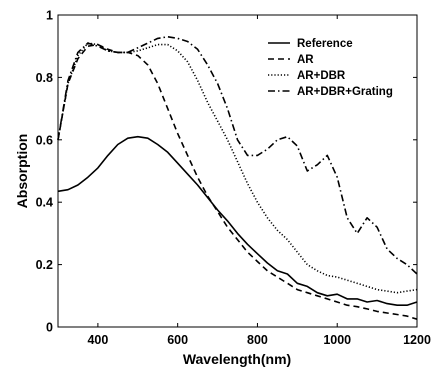 The height and width of the screenshot is (371, 434). What do you see at coordinates (44, 78) in the screenshot?
I see `y-tick-label: 0.8` at bounding box center [44, 78].